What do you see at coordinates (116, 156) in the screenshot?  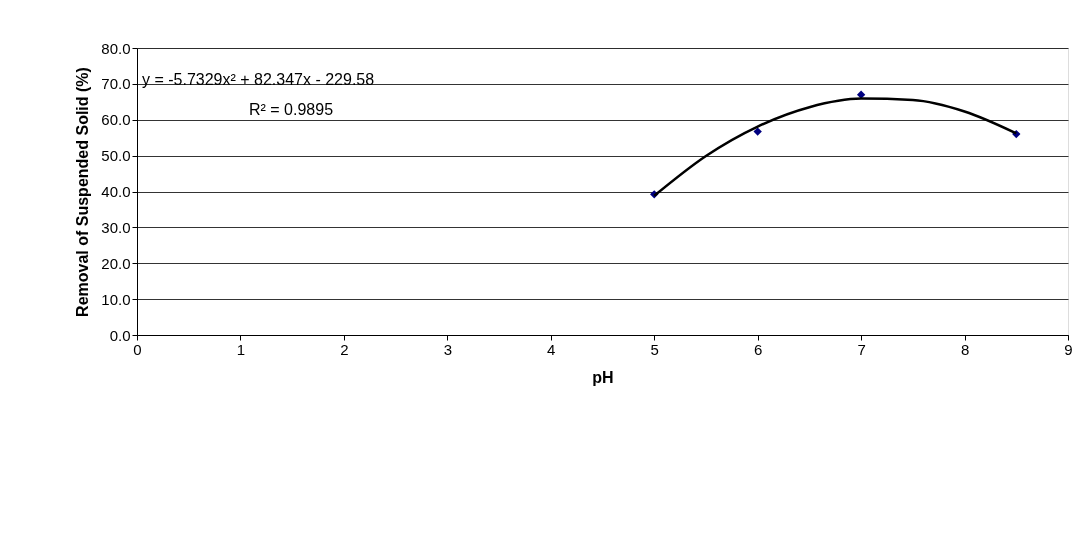 I see `y-tick-label: 50.0` at bounding box center [116, 156].